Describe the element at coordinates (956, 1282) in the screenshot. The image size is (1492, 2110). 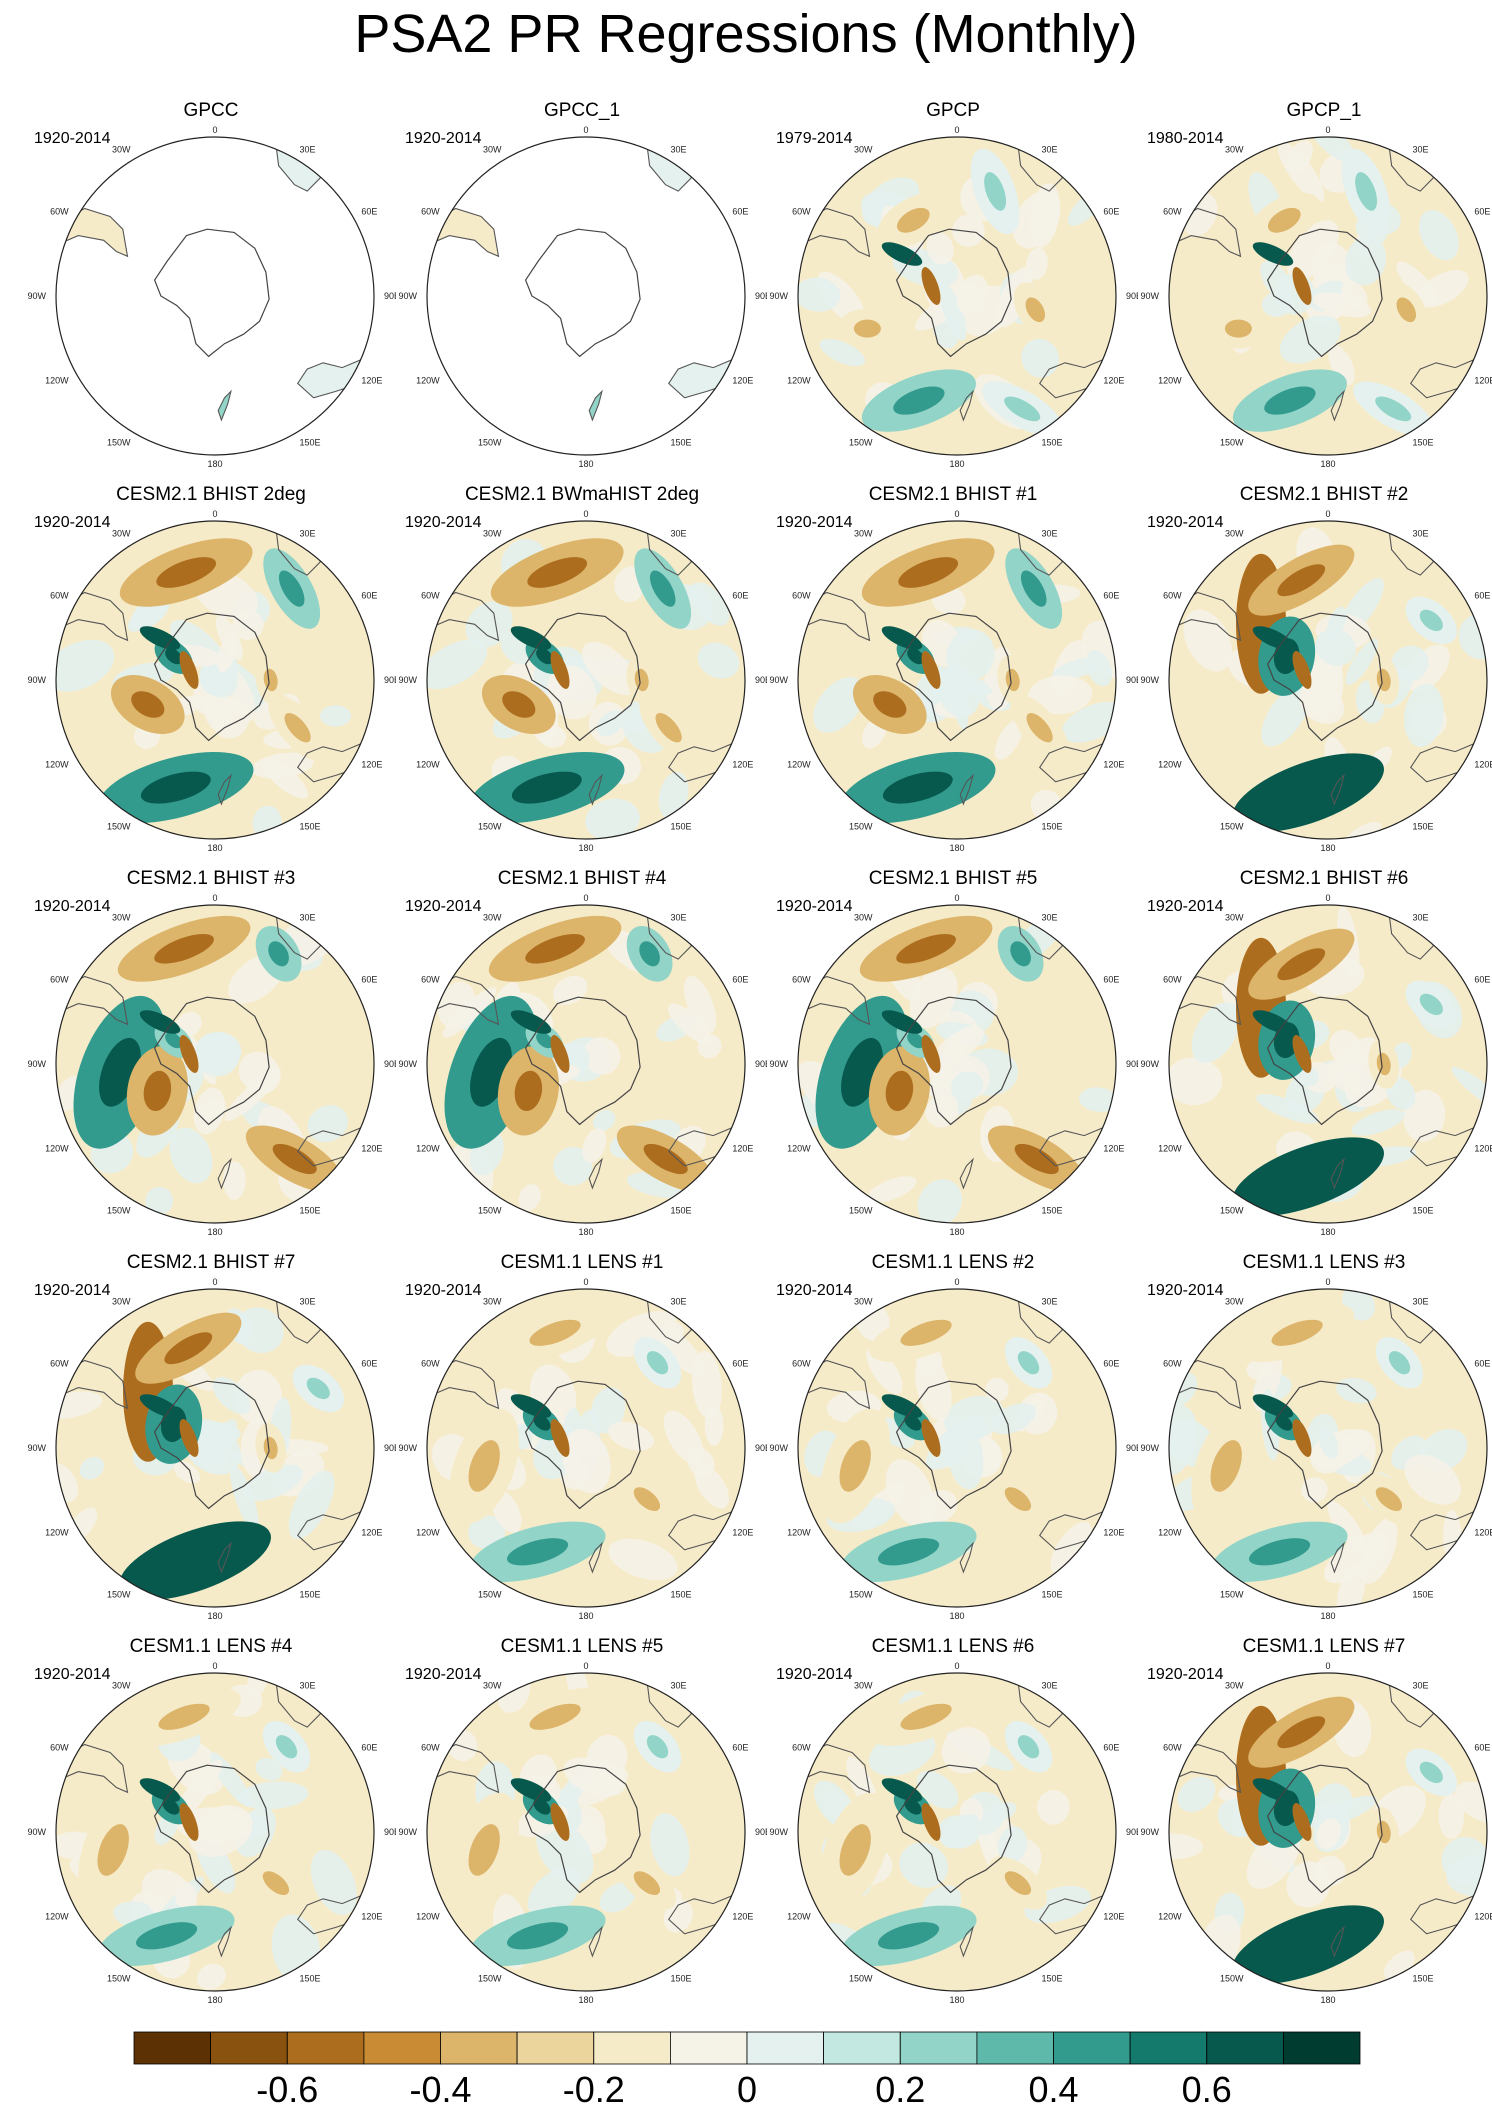
I see `longitude-label: 0` at that location.